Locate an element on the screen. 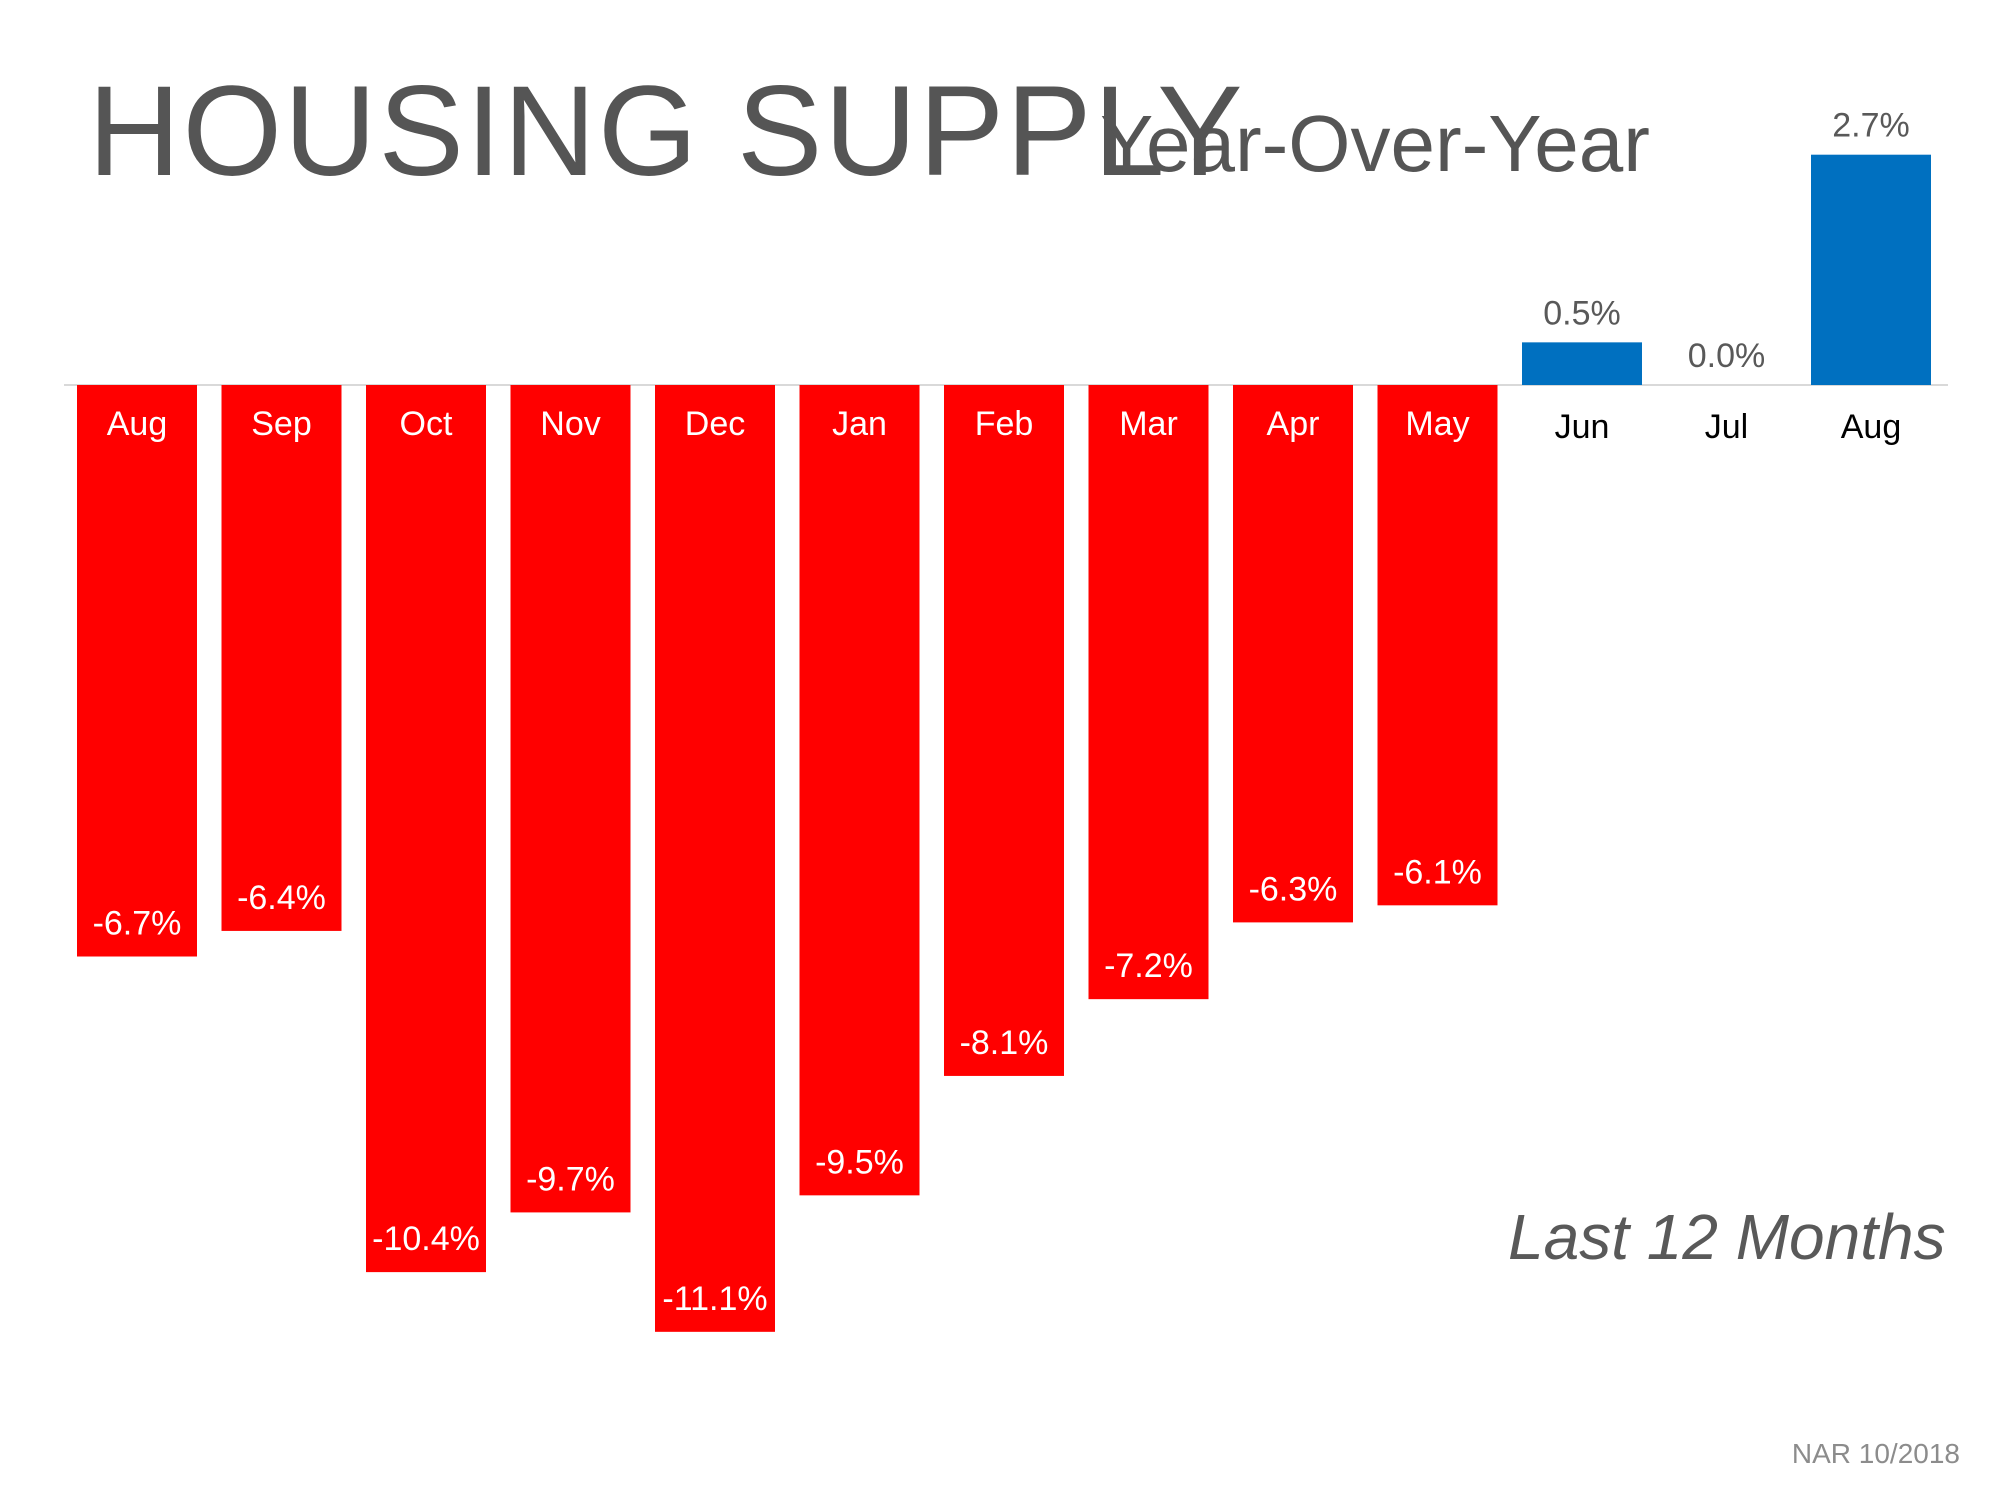 This screenshot has height=1500, width=2000. category-label: Feb is located at coordinates (1004, 424).